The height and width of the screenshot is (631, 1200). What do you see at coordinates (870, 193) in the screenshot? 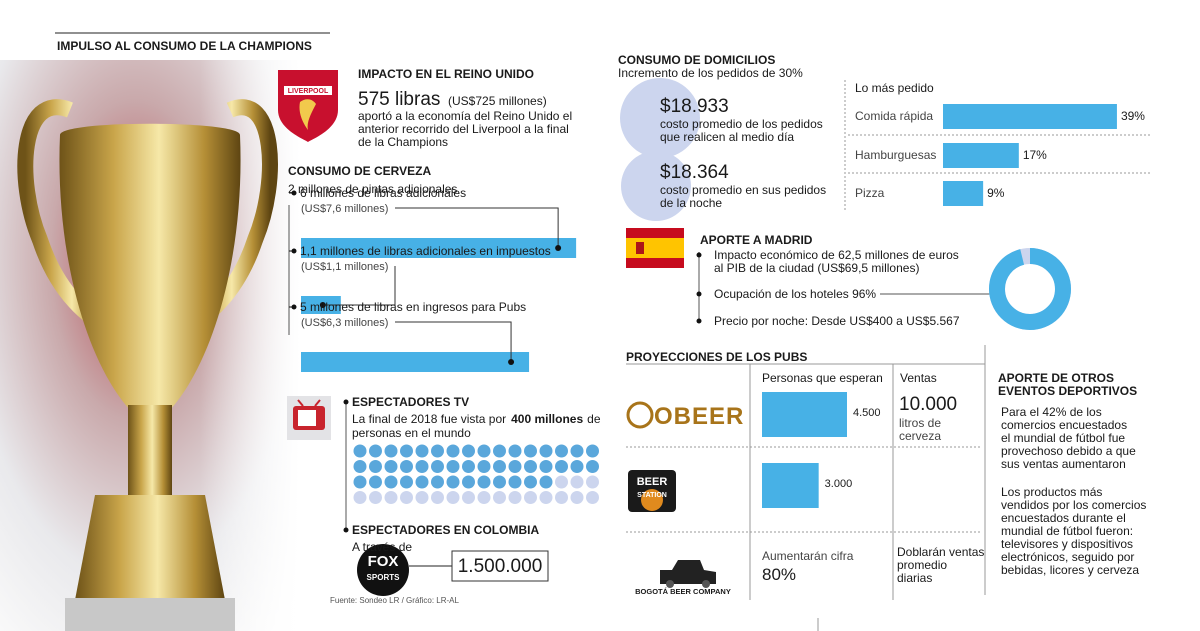
I see `text: Pizza` at bounding box center [870, 193].